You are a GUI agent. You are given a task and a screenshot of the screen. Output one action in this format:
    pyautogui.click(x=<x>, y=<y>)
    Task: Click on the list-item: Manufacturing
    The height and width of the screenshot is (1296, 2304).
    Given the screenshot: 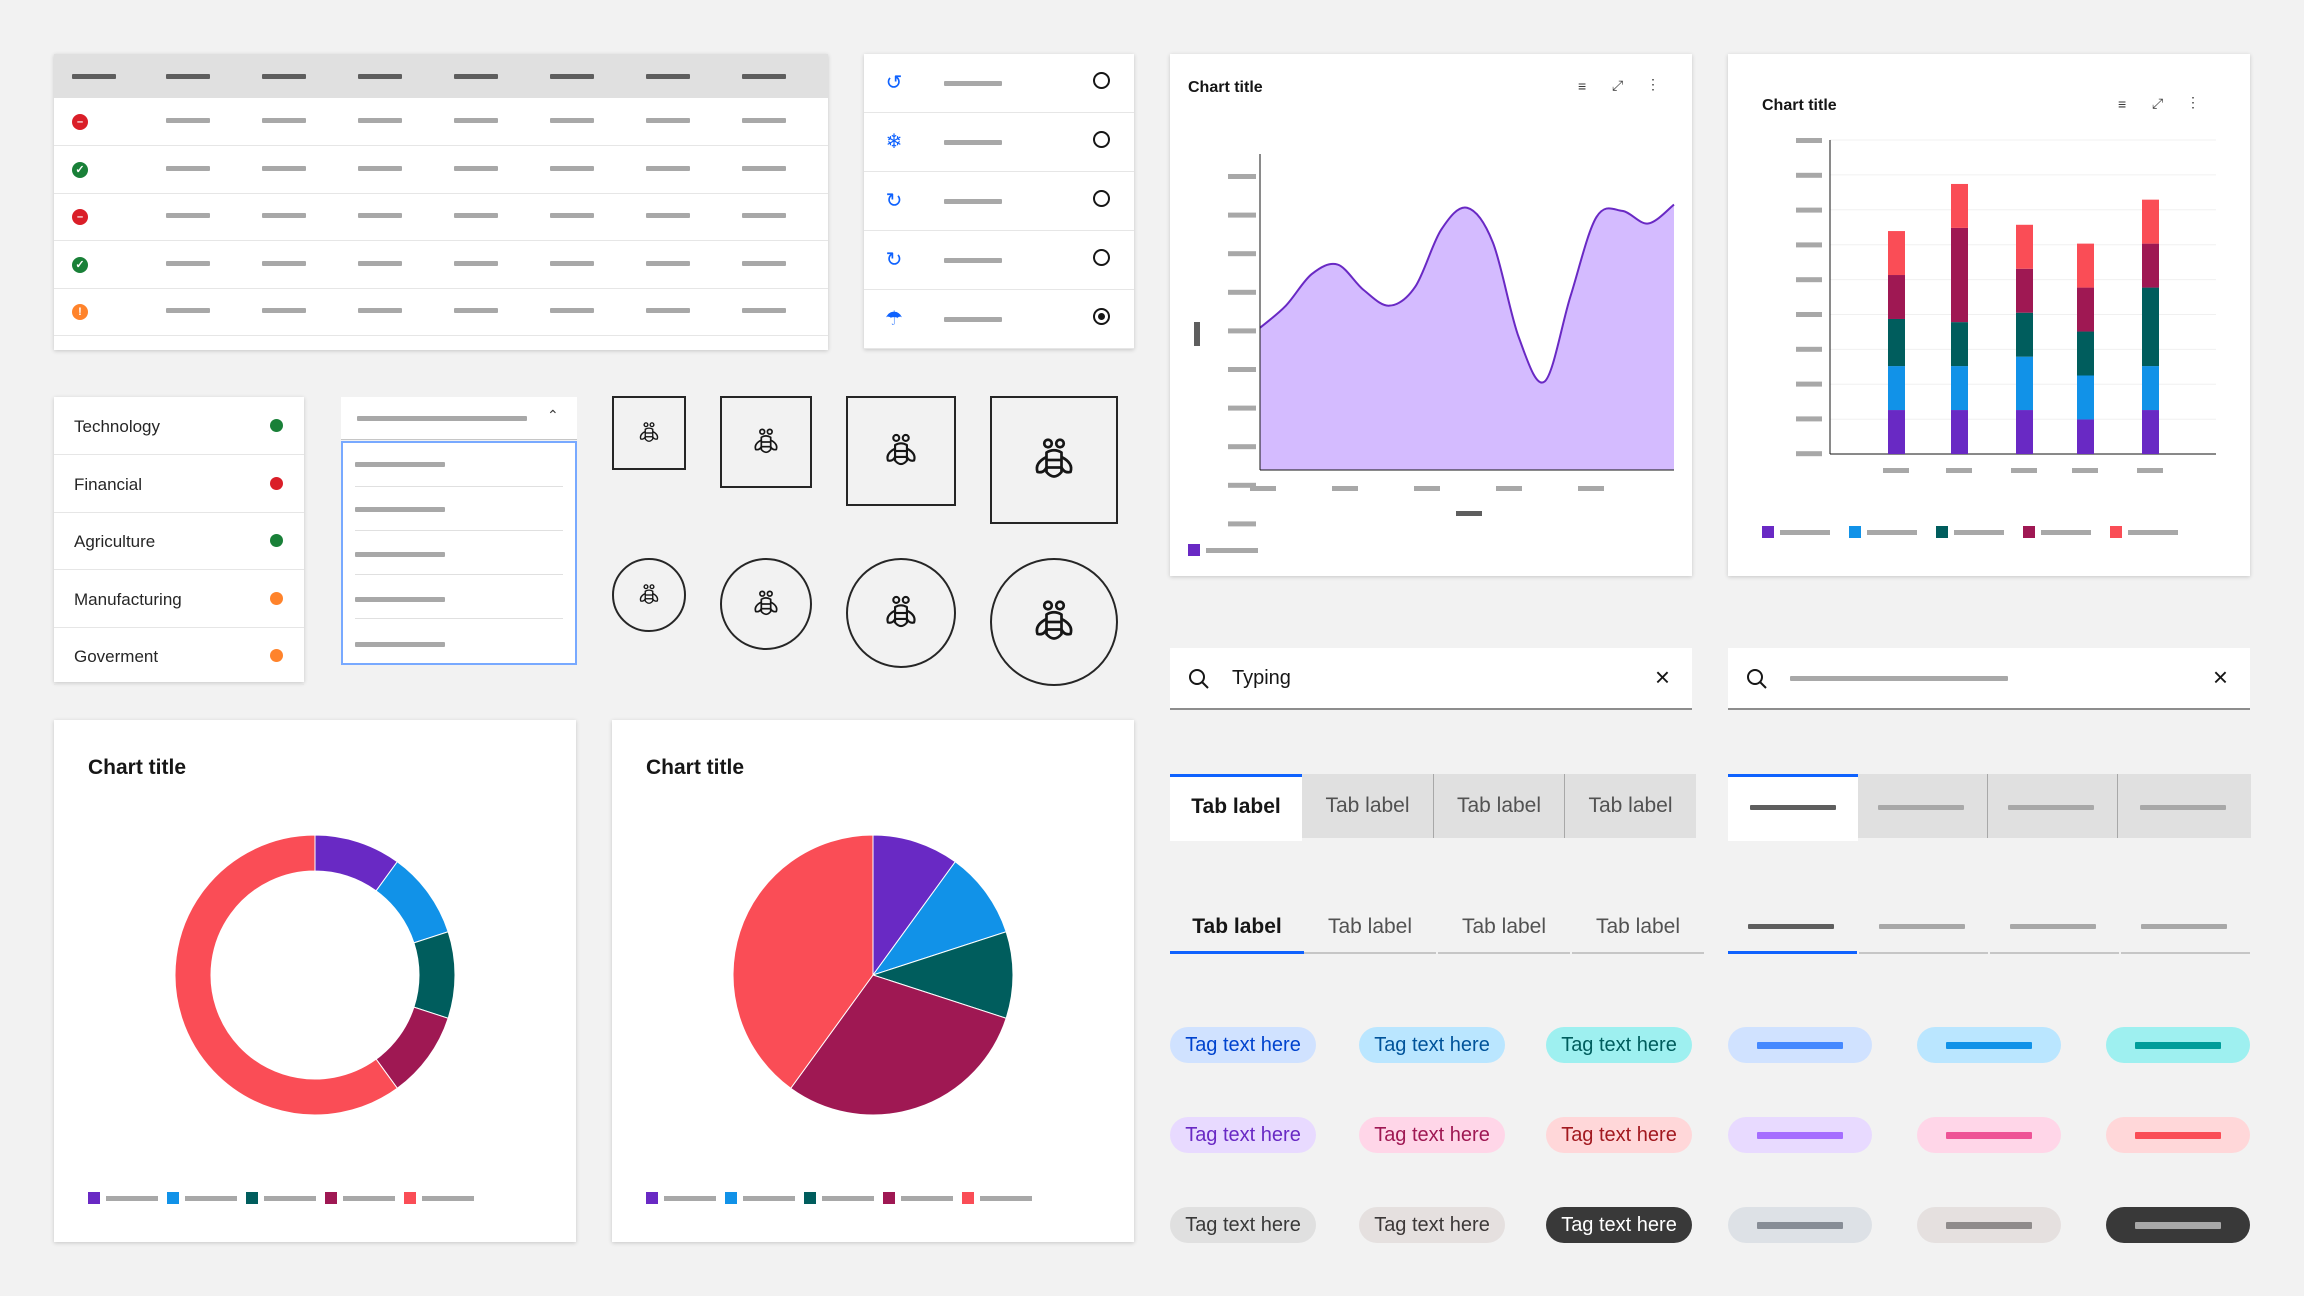 What is the action you would take?
    pyautogui.click(x=179, y=599)
    